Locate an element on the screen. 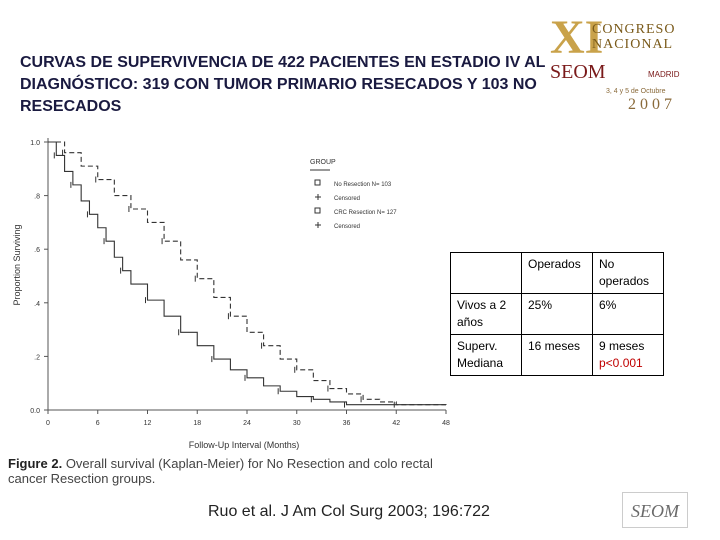 The image size is (720, 540). table-header-cell: Operados is located at coordinates (557, 273).